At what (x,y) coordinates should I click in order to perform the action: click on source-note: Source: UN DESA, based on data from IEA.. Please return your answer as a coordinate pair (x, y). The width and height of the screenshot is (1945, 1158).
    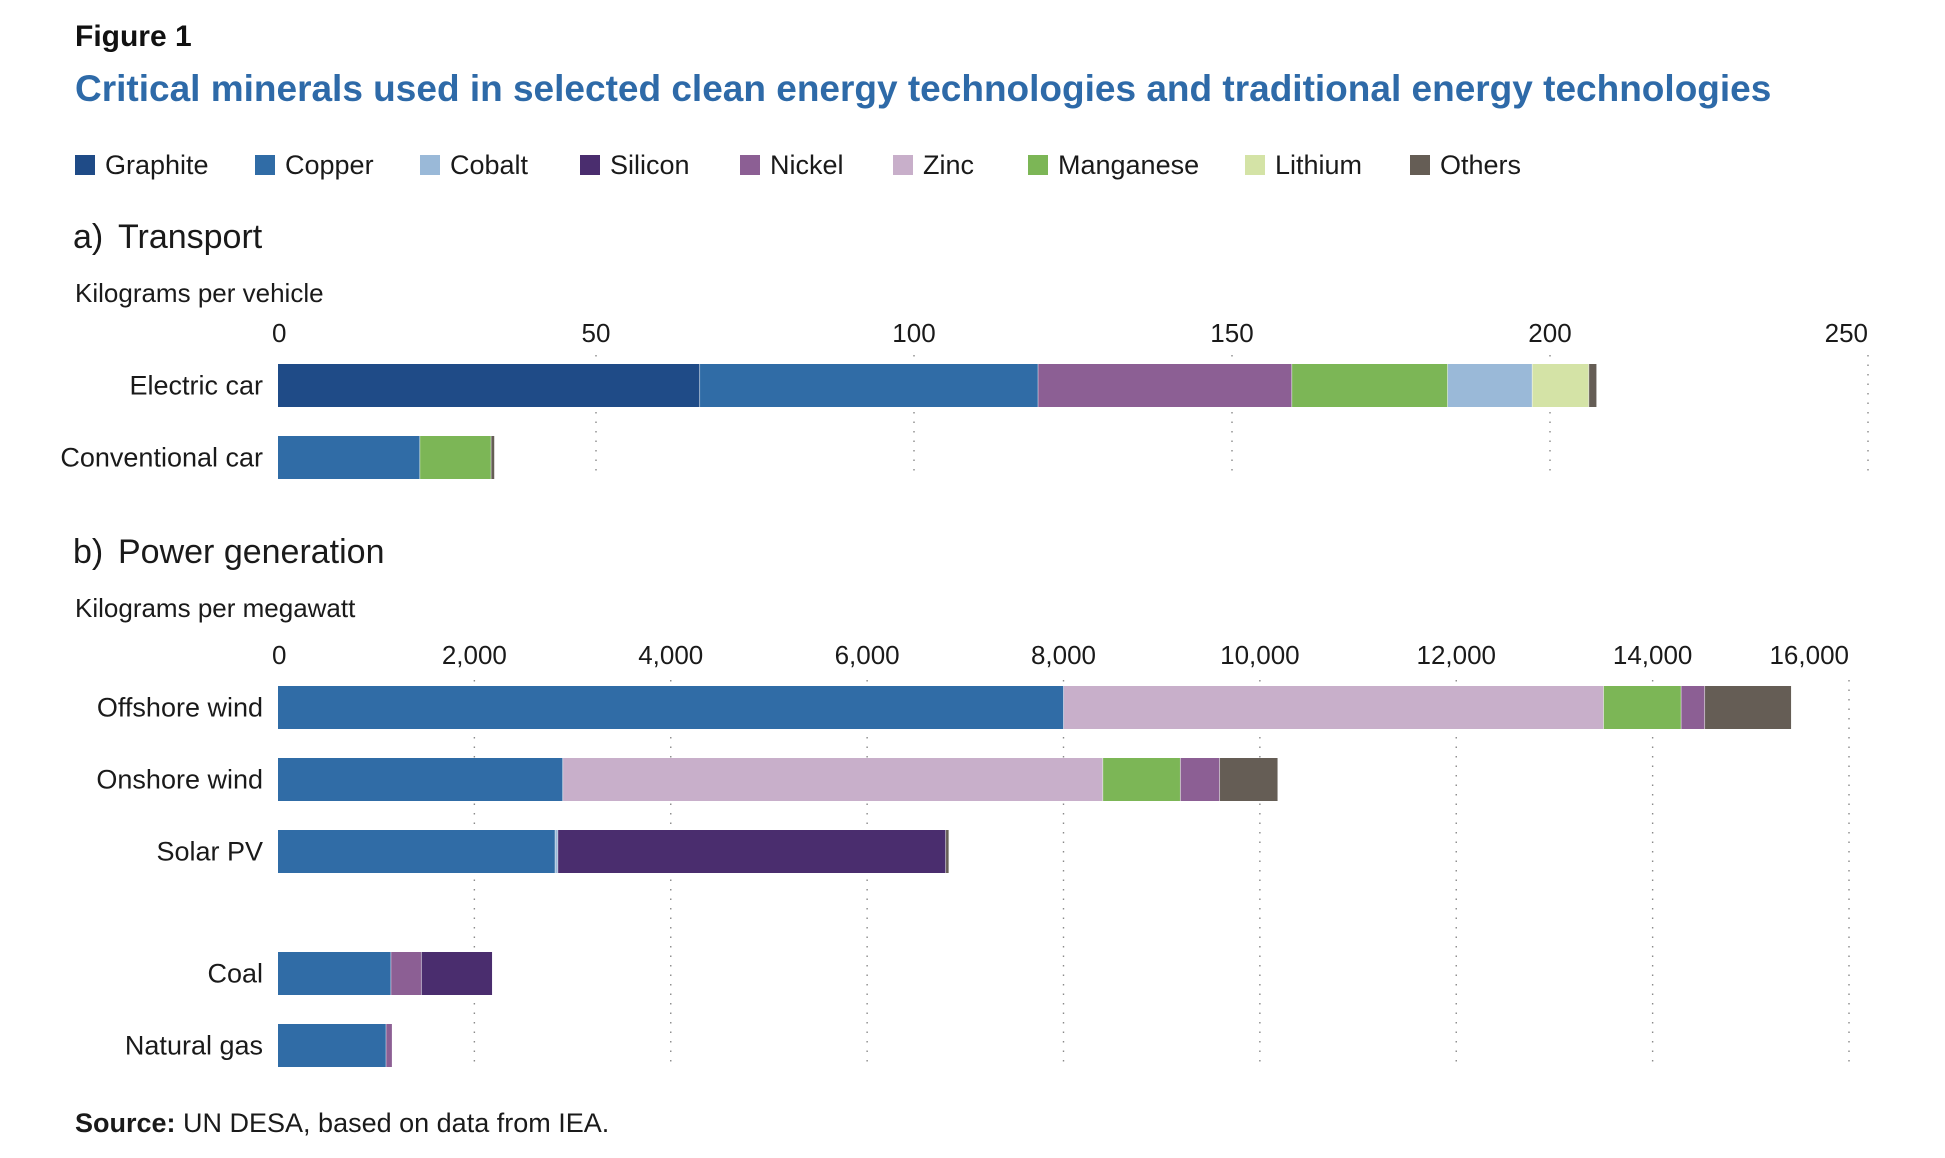
    Looking at the image, I should click on (342, 1123).